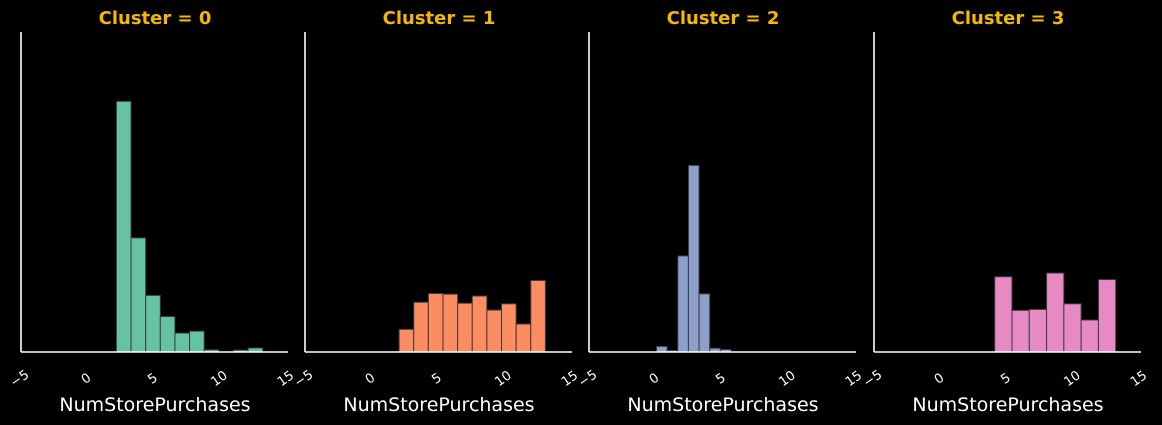 The height and width of the screenshot is (425, 1162). I want to click on facet-title: Cluster = 3, so click(1008, 18).